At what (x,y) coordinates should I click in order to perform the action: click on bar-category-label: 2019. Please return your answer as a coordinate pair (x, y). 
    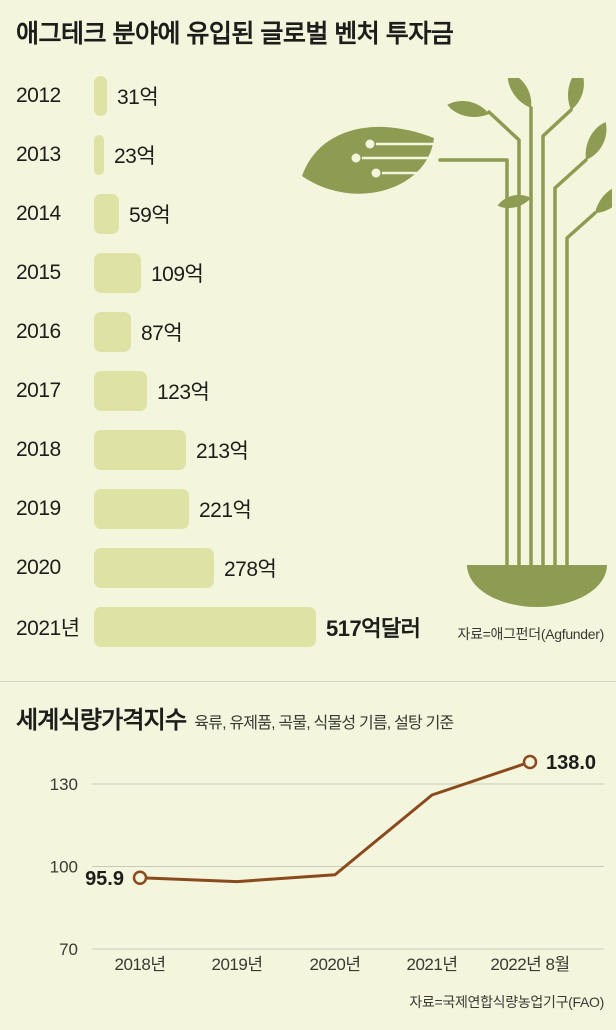
    Looking at the image, I should click on (38, 508).